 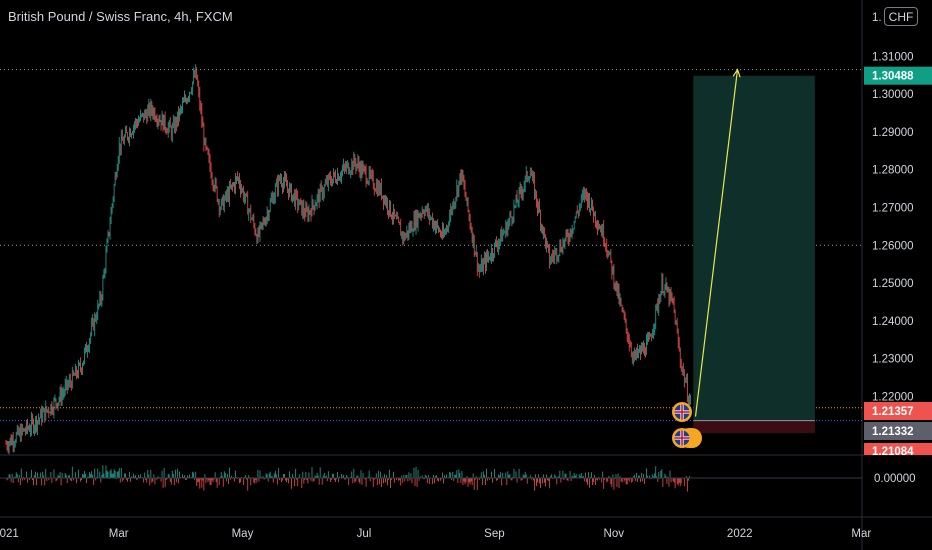 What do you see at coordinates (901, 16) in the screenshot?
I see `currency-badge: CHF` at bounding box center [901, 16].